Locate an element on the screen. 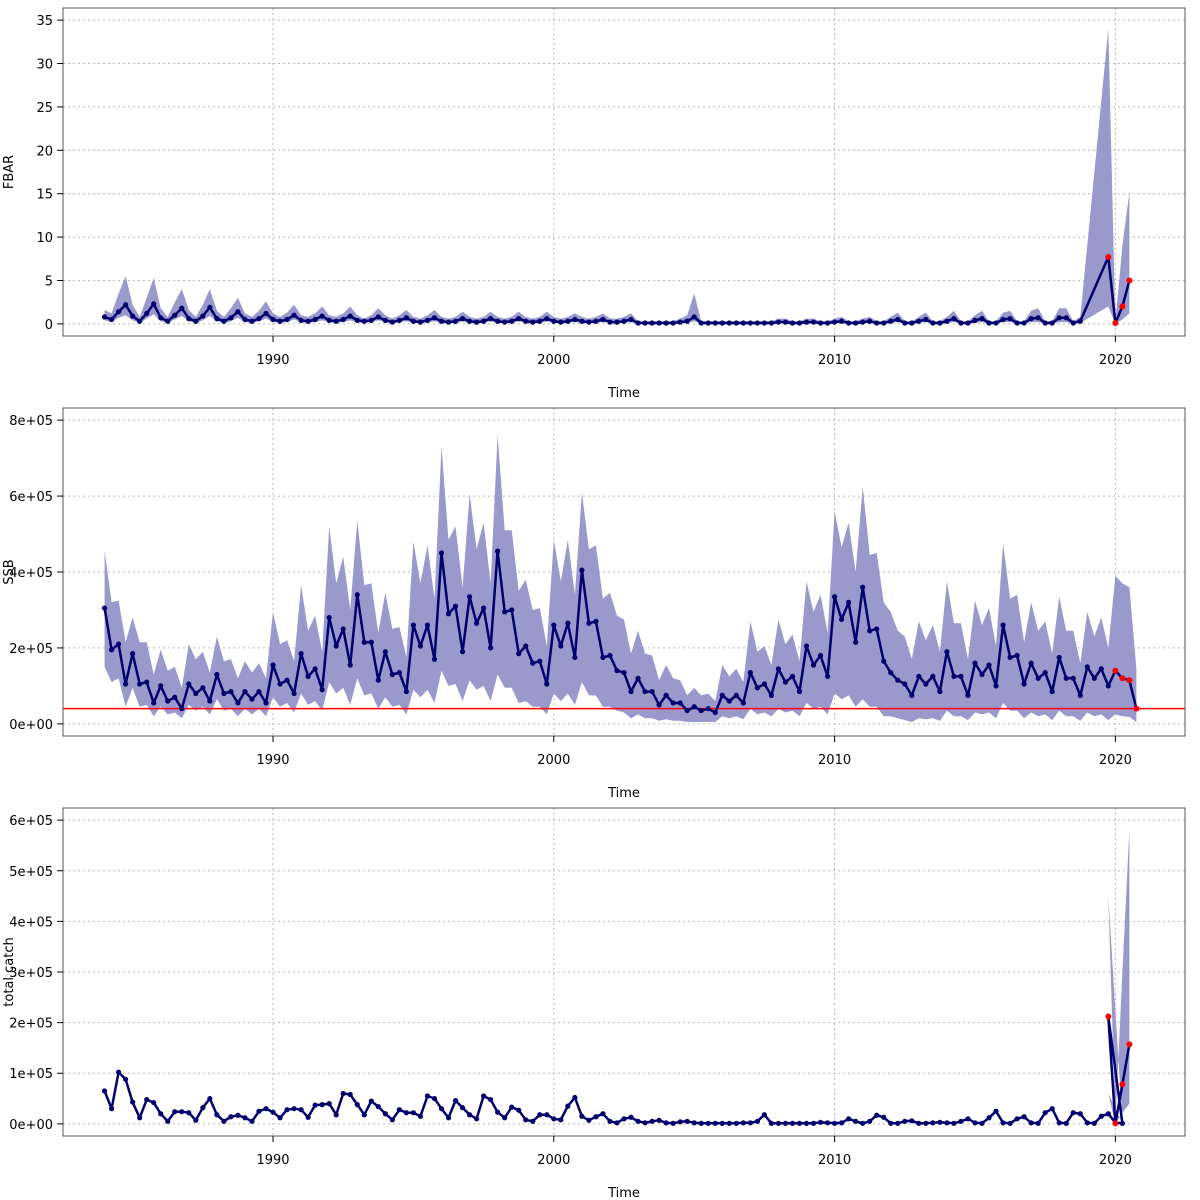  y-tick-label: 2e+05 is located at coordinates (31, 649).